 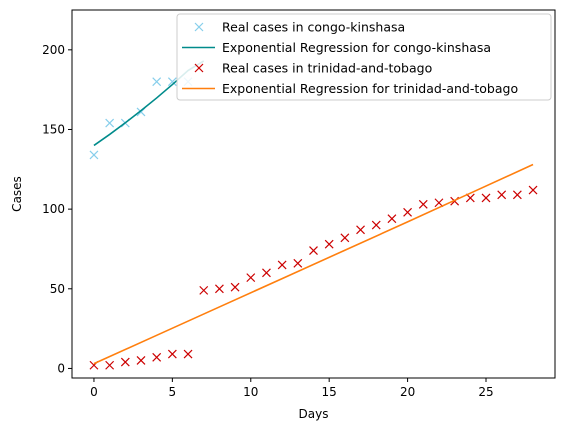 What do you see at coordinates (53, 129) in the screenshot?
I see `y-tick-label: 150` at bounding box center [53, 129].